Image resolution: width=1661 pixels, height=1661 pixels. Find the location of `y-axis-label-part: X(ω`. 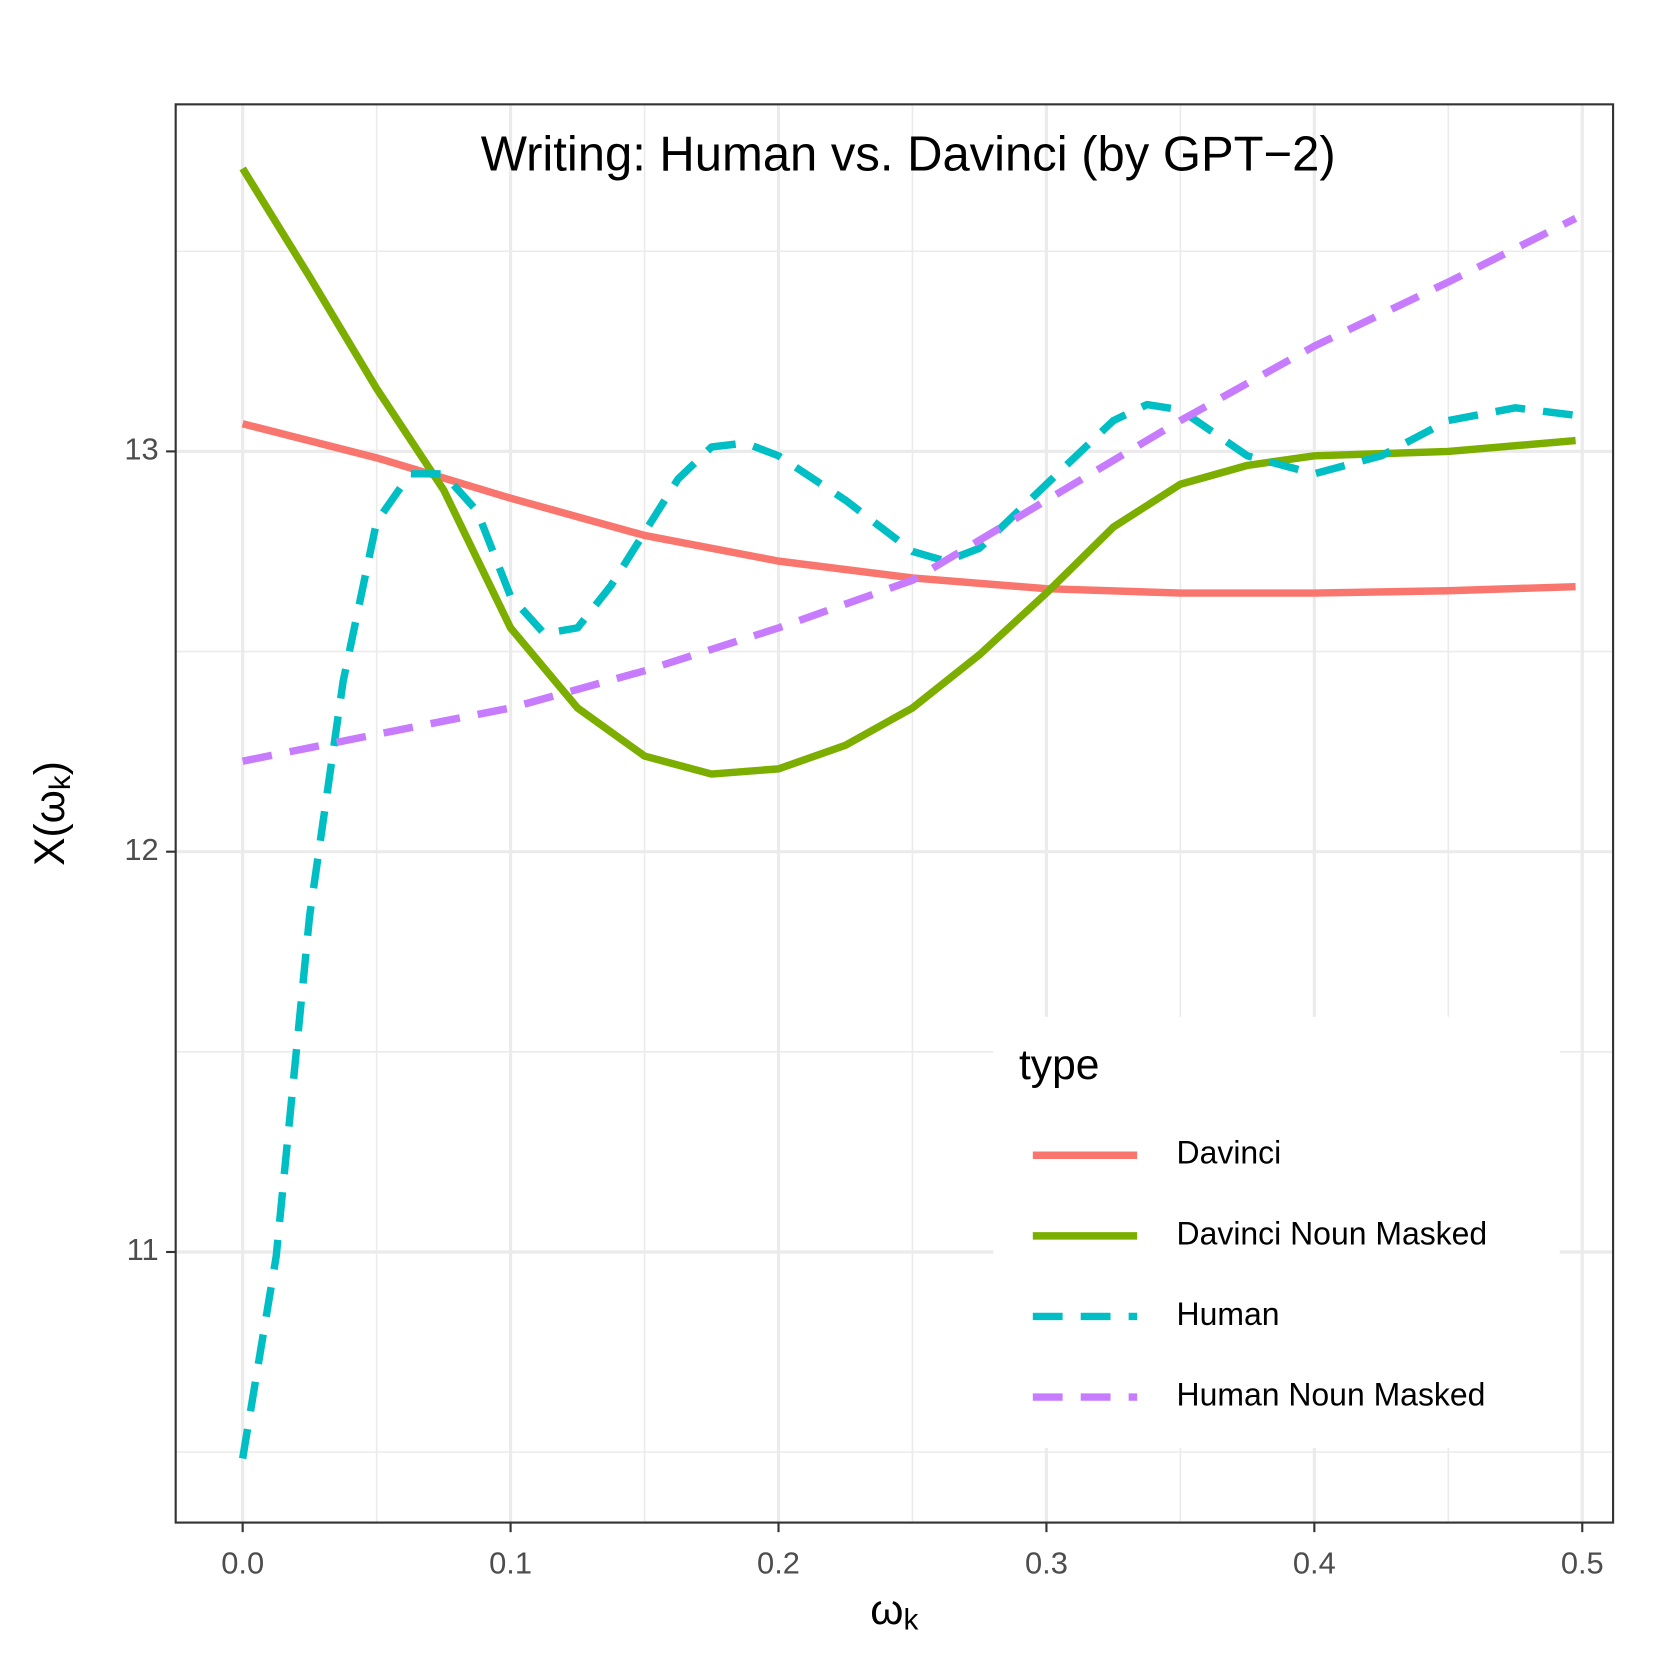

y-axis-label-part: X(ω is located at coordinates (50, 828).